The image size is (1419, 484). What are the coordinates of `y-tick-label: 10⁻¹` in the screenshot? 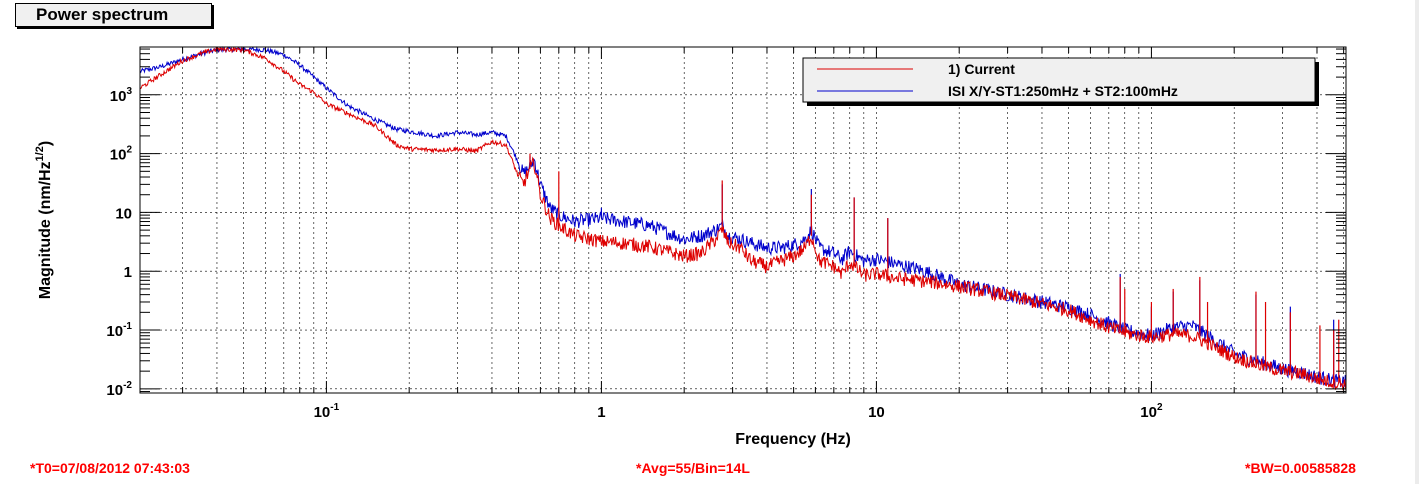 It's located at (119, 330).